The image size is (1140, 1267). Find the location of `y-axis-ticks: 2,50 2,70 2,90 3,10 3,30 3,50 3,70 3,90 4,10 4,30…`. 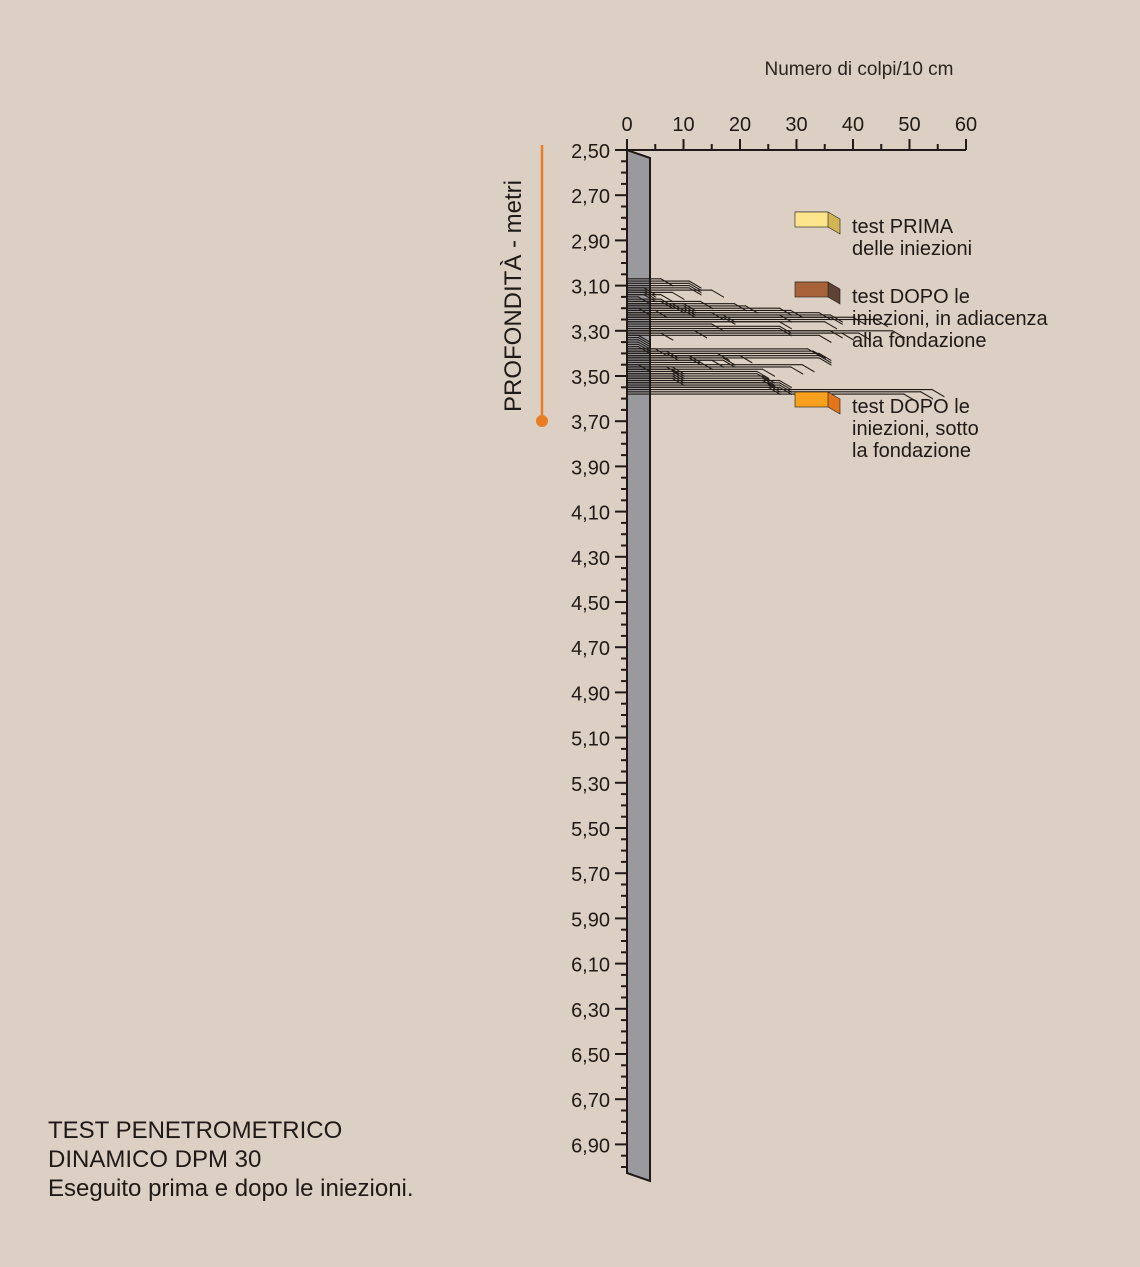

y-axis-ticks: 2,50 2,70 2,90 3,10 3,30 3,50 3,70 3,90 4,10 4,30… is located at coordinates (599, 657).